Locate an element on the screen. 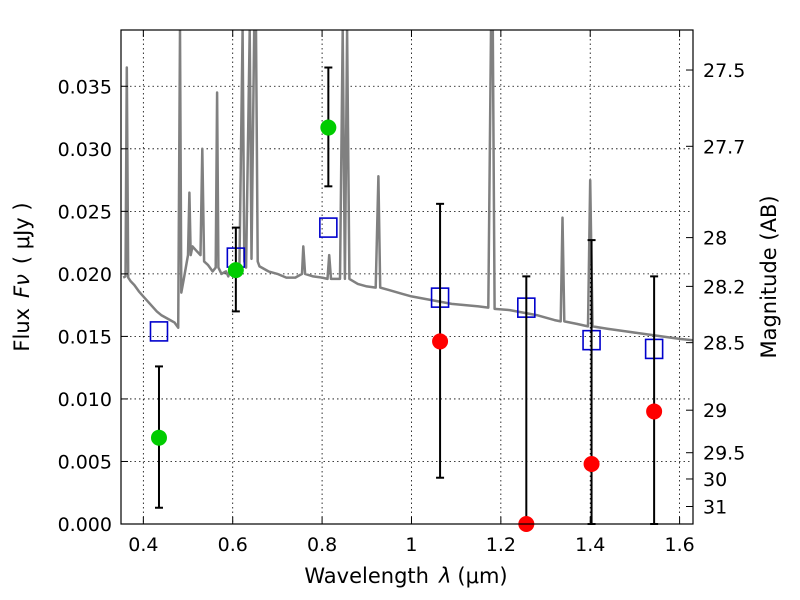  x-axis-unit: (μm) is located at coordinates (482, 576).